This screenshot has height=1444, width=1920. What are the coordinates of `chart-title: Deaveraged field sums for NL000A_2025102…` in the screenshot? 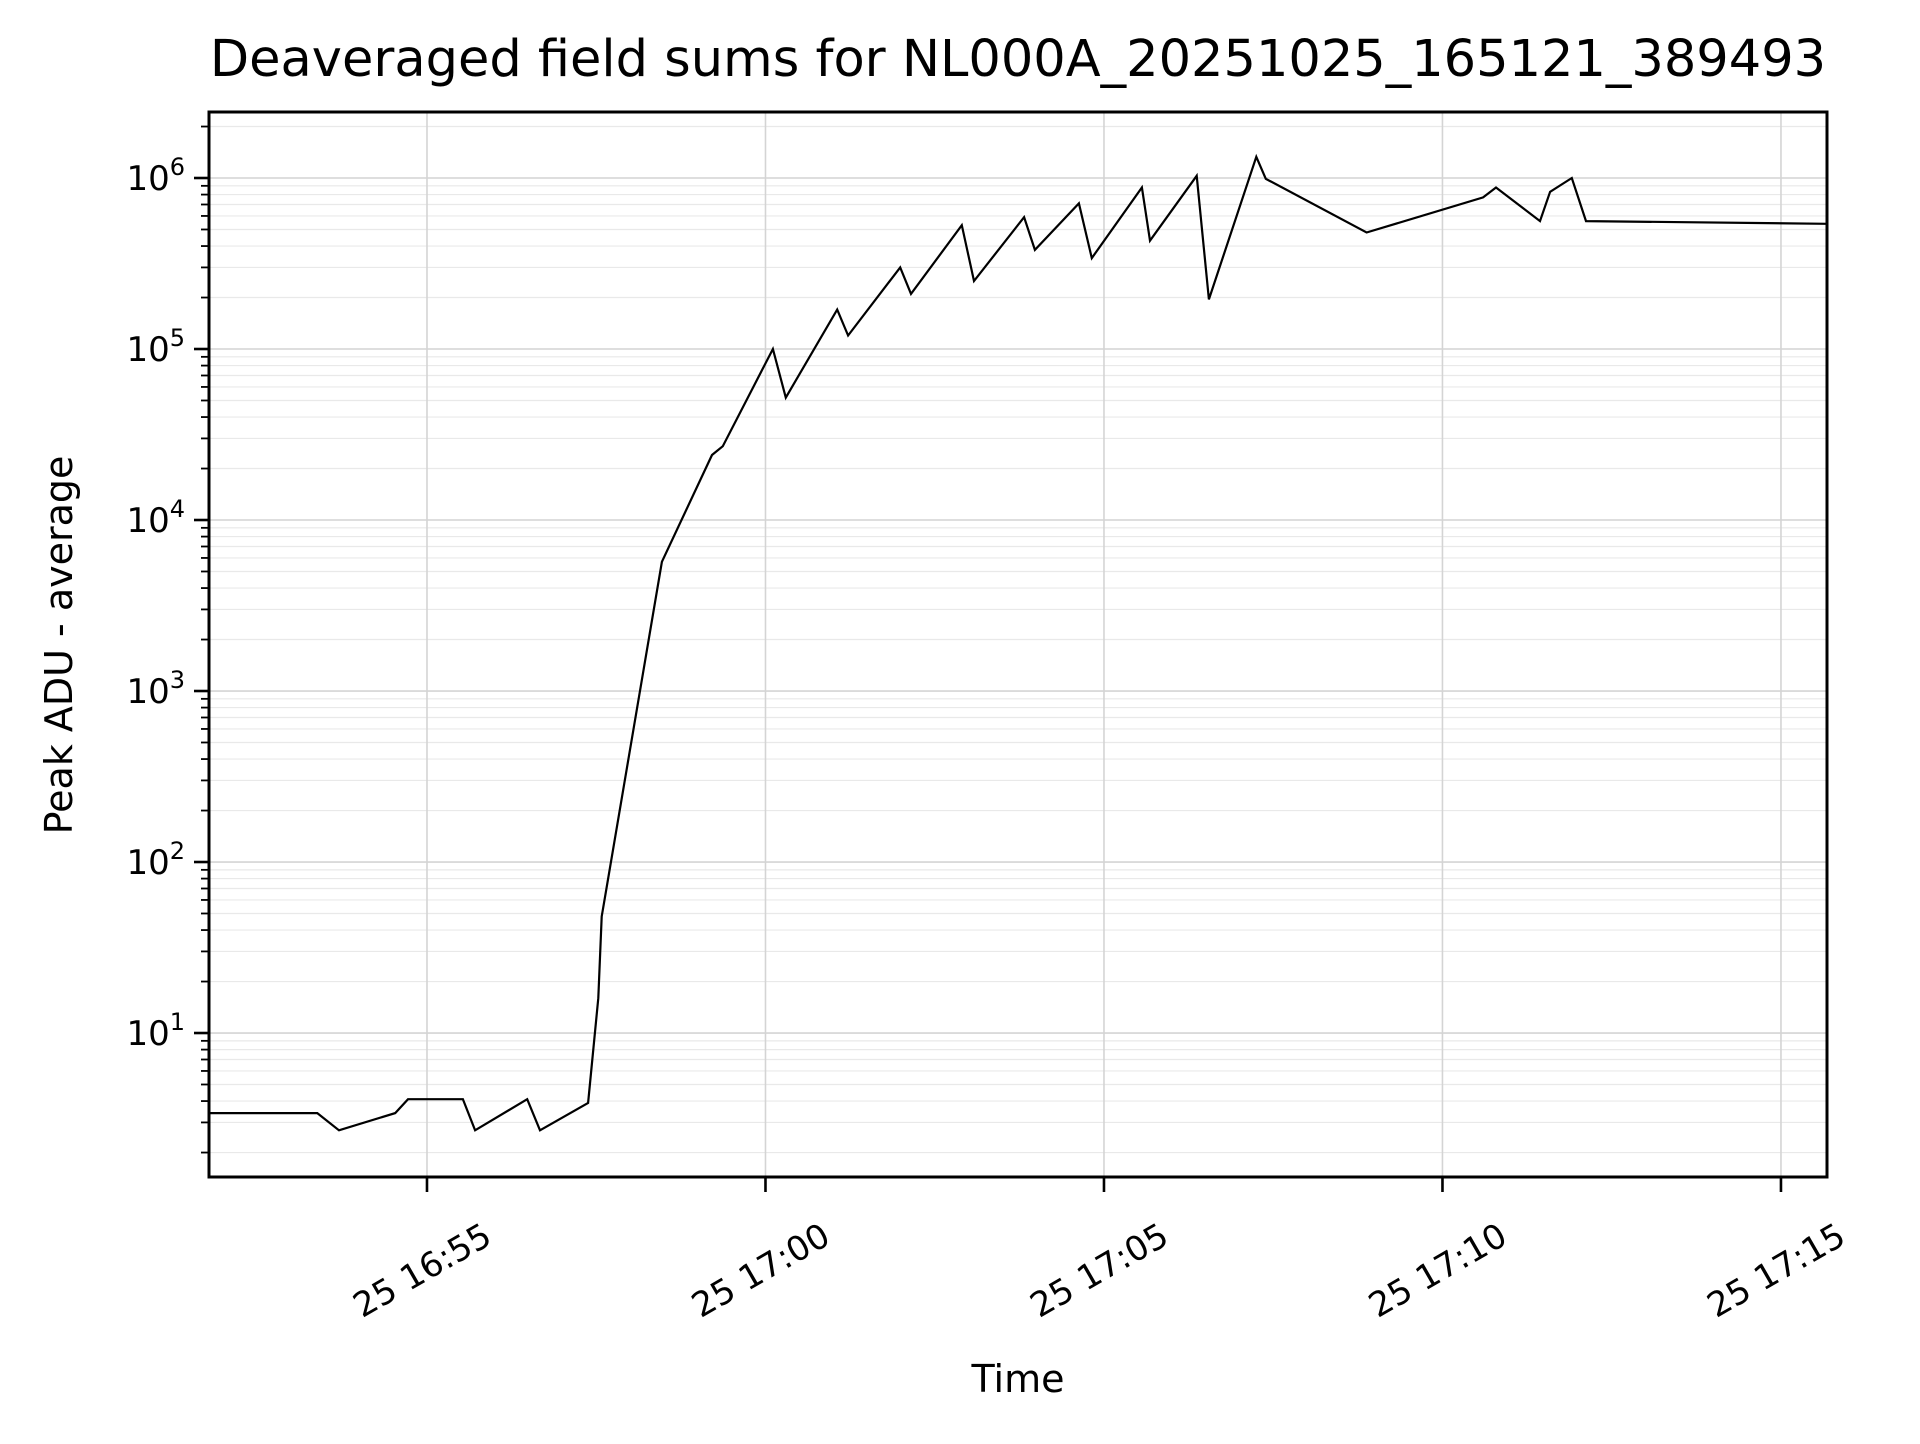 It's located at (1018, 59).